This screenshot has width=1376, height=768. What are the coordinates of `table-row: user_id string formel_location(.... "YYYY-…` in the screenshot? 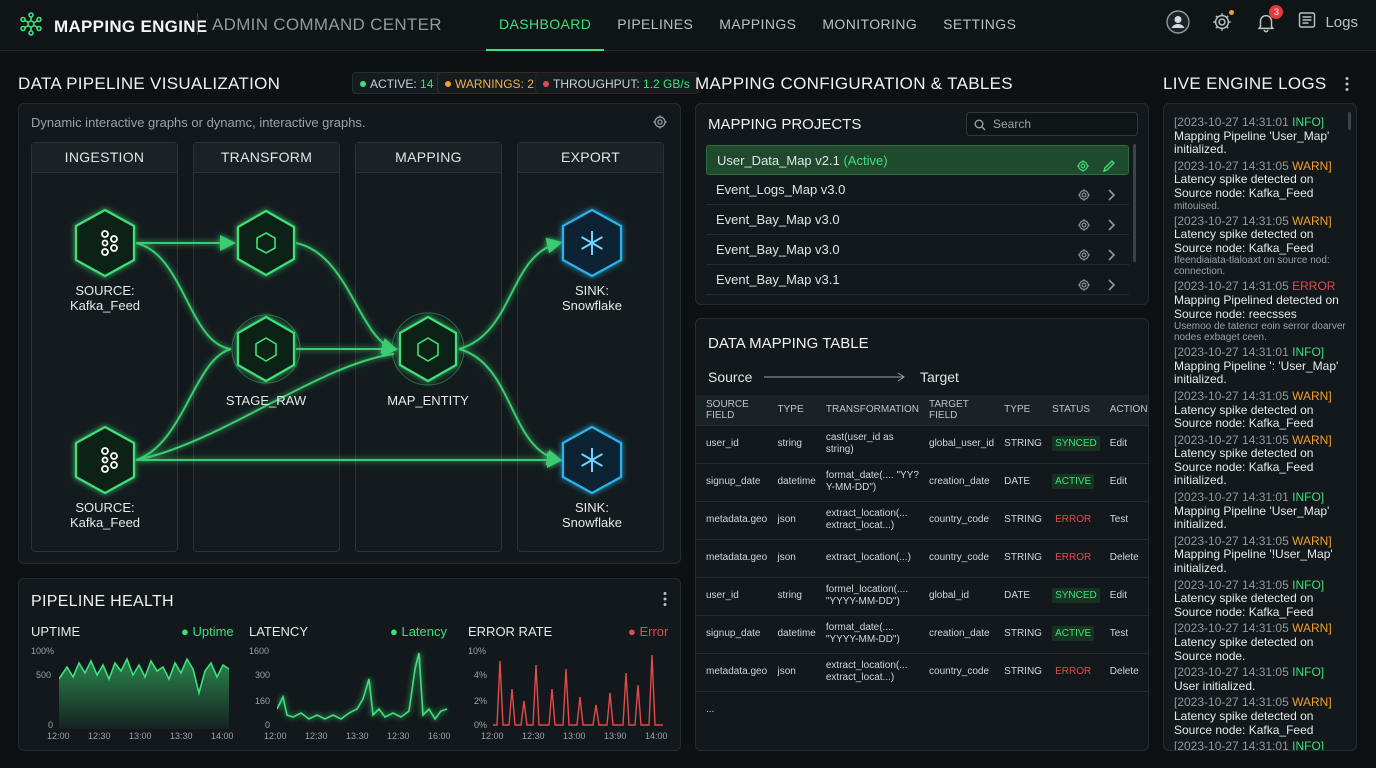 It's located at (922, 595).